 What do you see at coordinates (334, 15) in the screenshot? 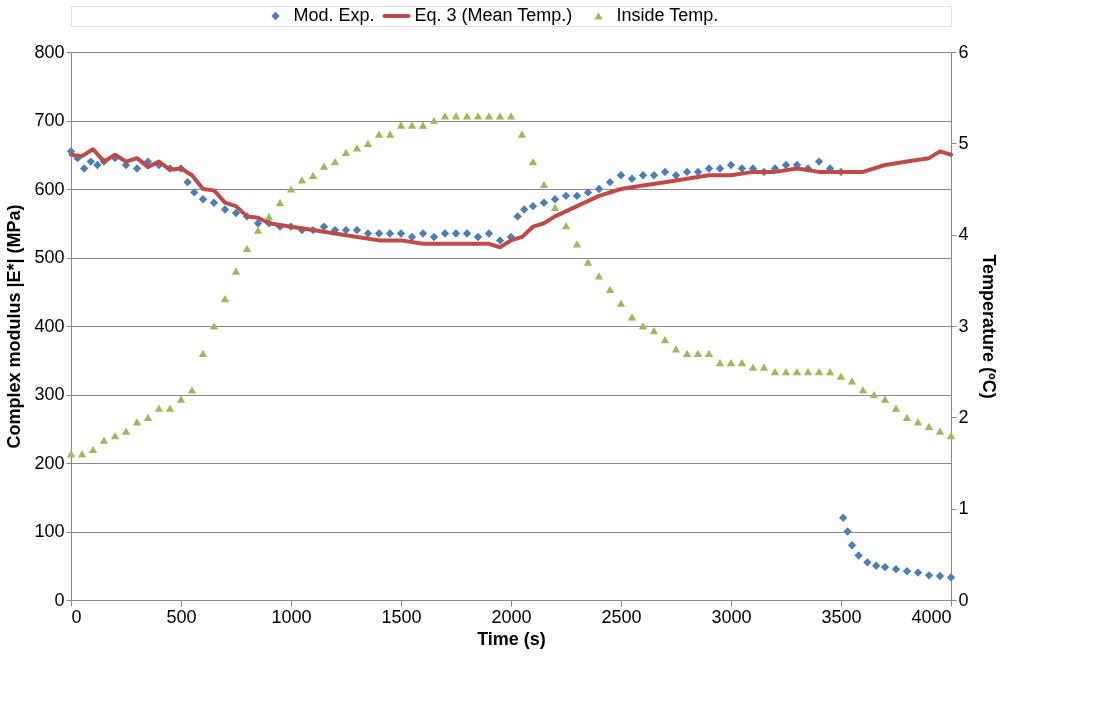
I see `legend-label: Mod. Exp.` at bounding box center [334, 15].